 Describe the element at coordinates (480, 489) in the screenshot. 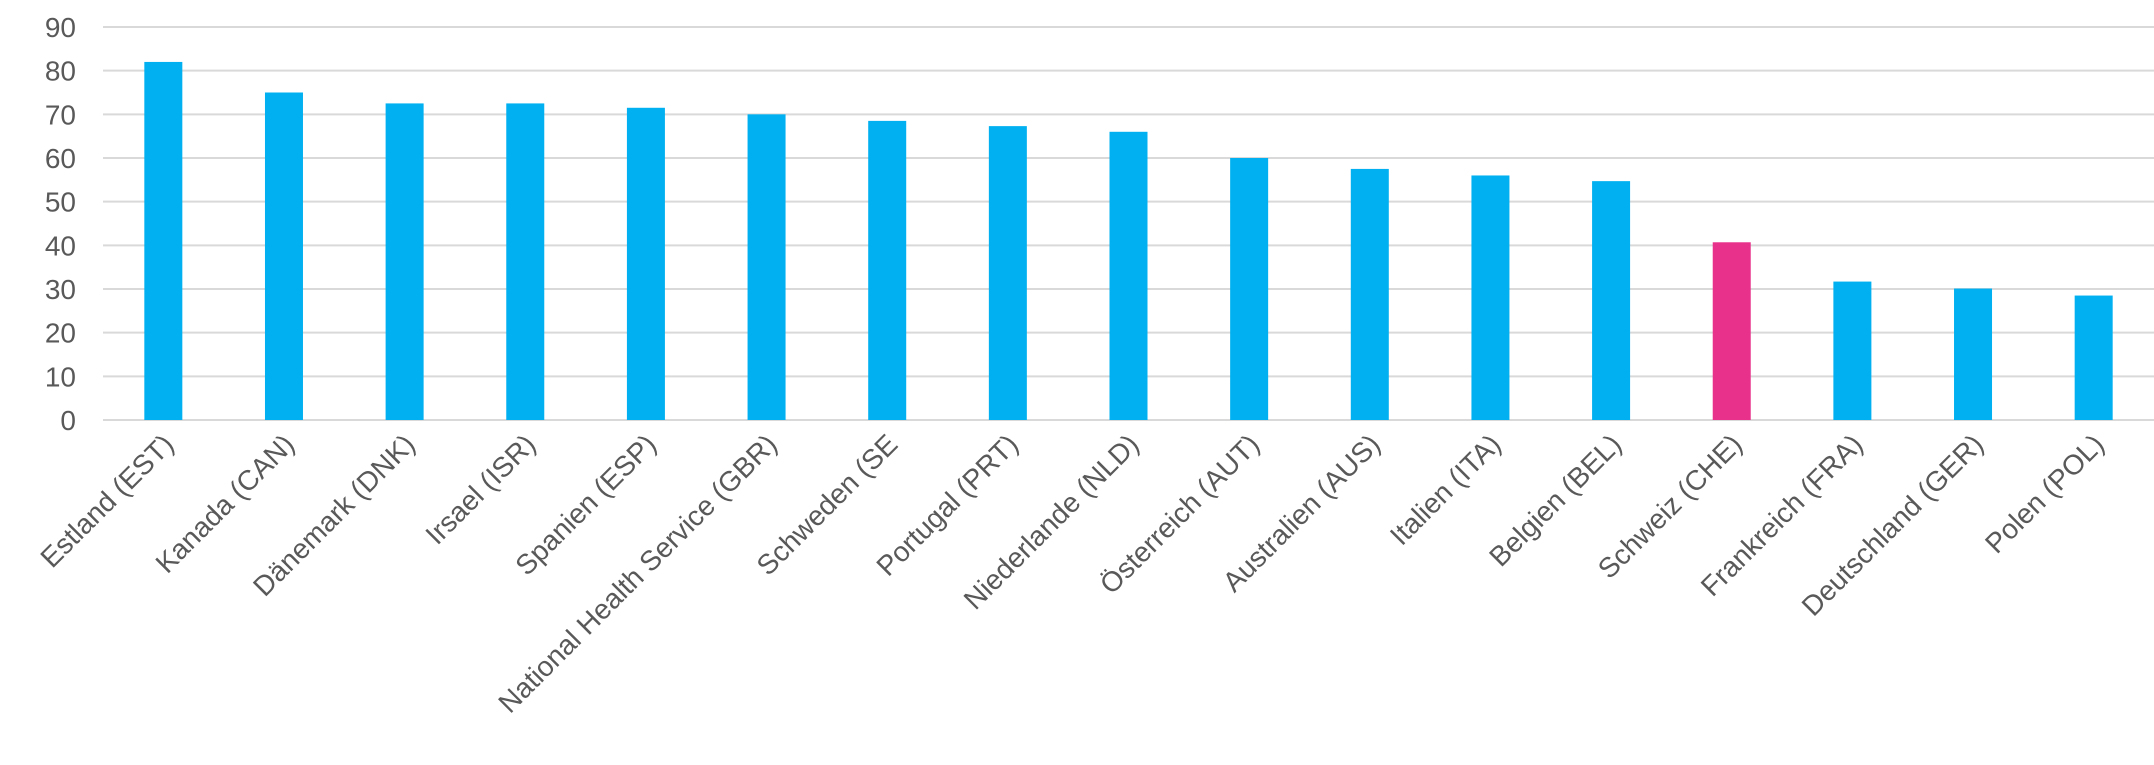

I see `x-category-label: Irsael (ISR)` at that location.